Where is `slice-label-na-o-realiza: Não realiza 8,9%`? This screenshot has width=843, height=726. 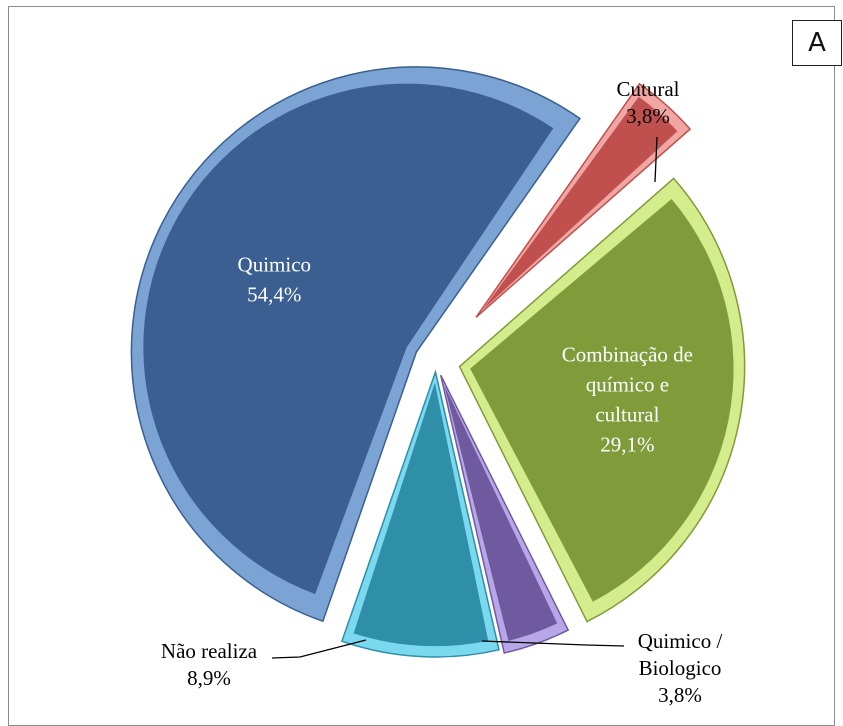
slice-label-na-o-realiza: Não realiza 8,9% is located at coordinates (209, 664).